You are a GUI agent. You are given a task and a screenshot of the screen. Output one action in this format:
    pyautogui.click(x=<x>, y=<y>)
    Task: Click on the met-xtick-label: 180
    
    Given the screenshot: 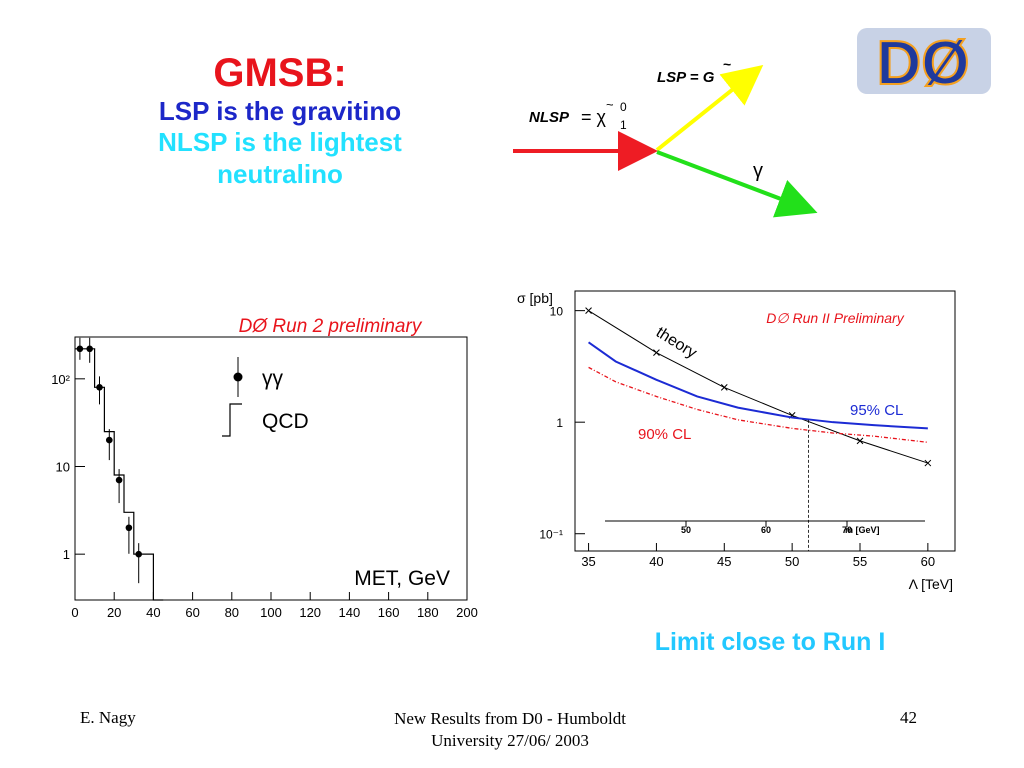 What is the action you would take?
    pyautogui.click(x=428, y=612)
    